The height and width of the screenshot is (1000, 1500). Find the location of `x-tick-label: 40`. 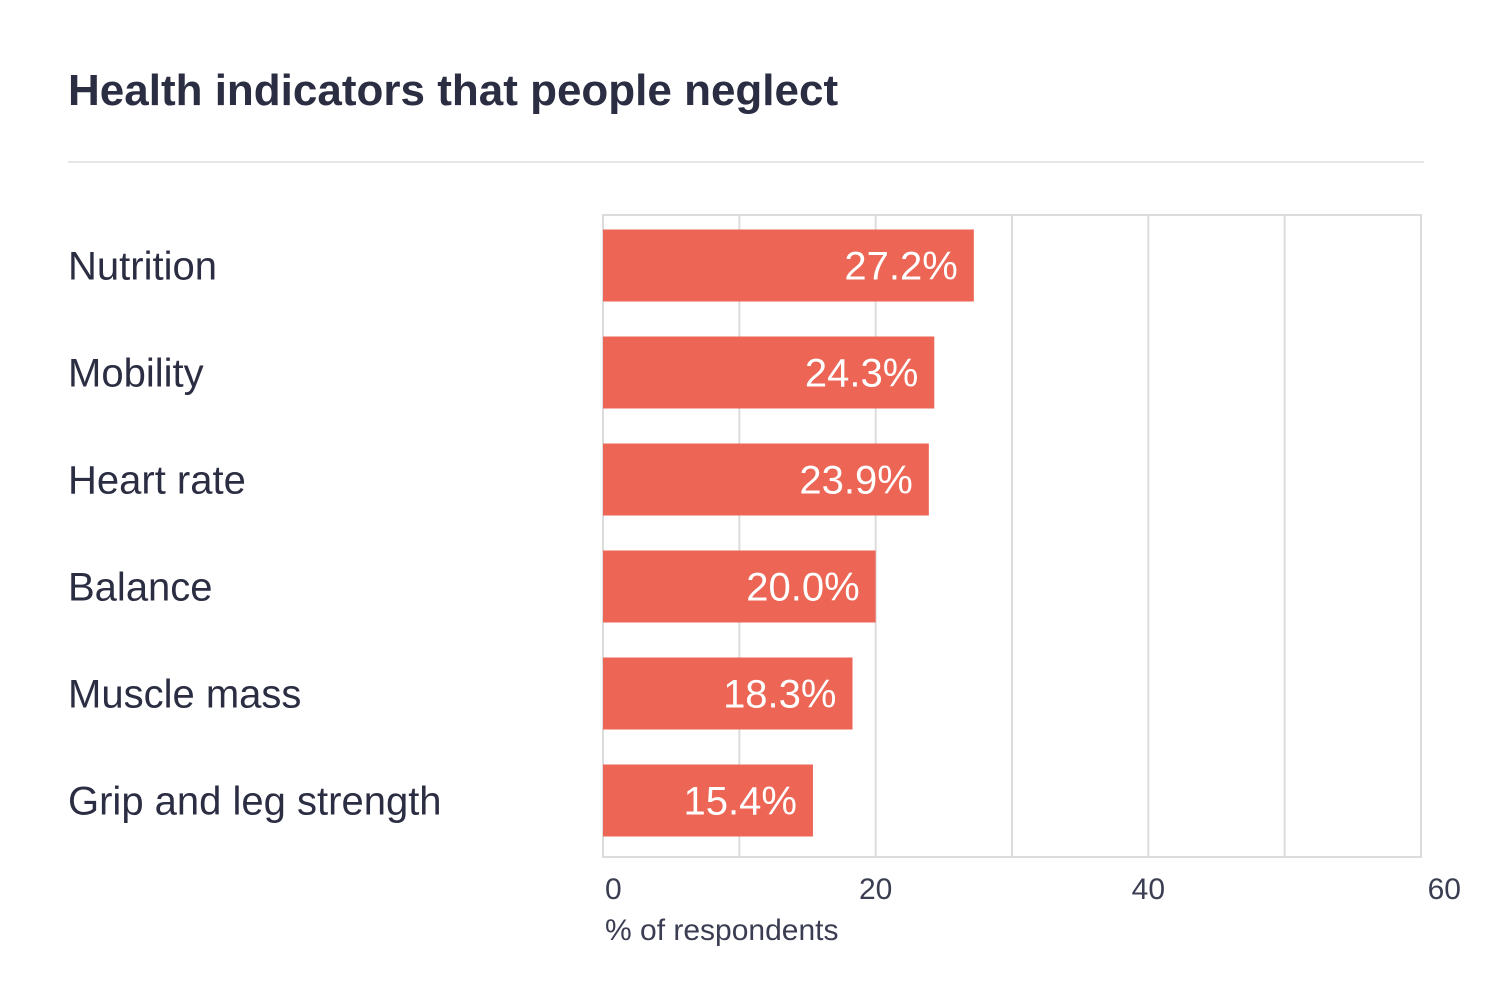

x-tick-label: 40 is located at coordinates (1148, 889).